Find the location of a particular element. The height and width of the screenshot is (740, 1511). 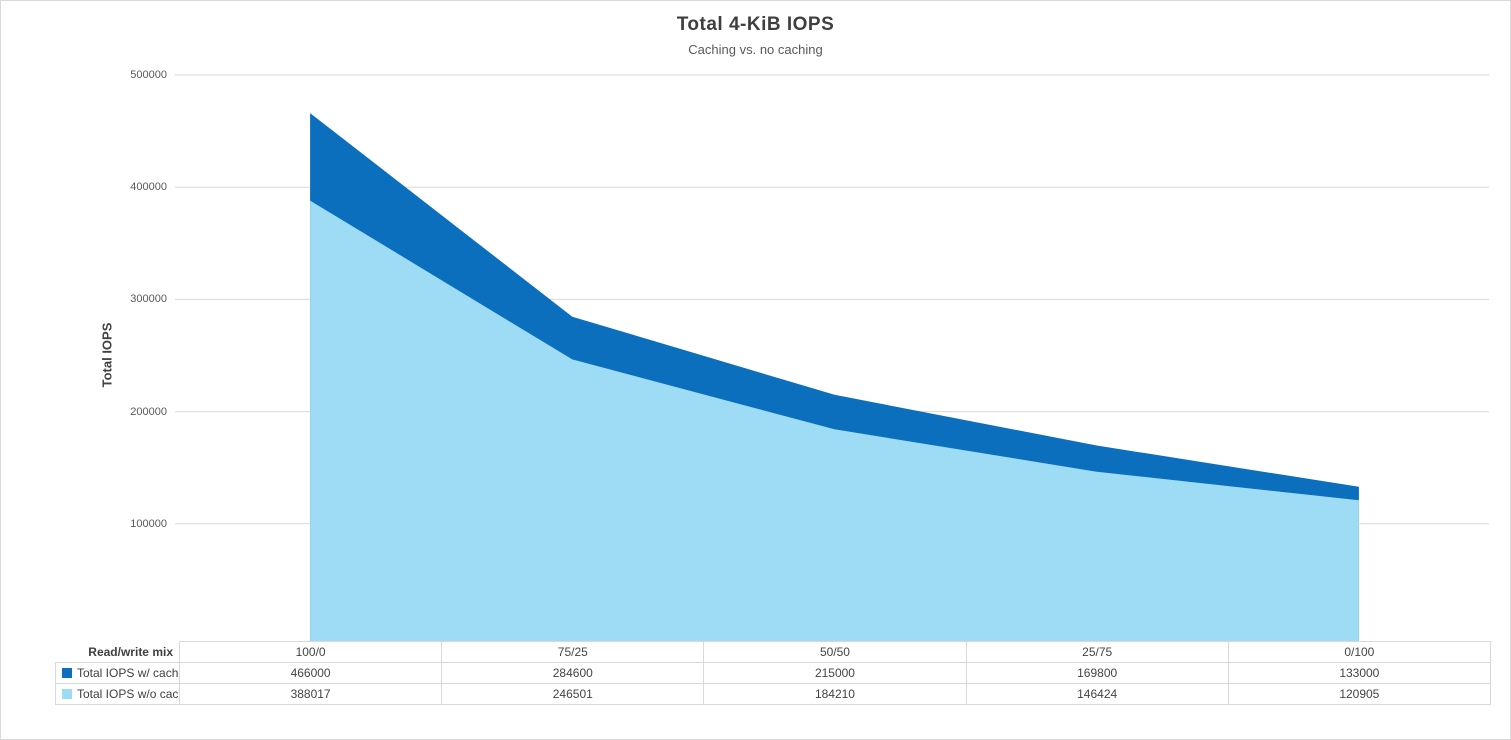

legend-label: Total IOPS w/o cache is located at coordinates (128, 694).